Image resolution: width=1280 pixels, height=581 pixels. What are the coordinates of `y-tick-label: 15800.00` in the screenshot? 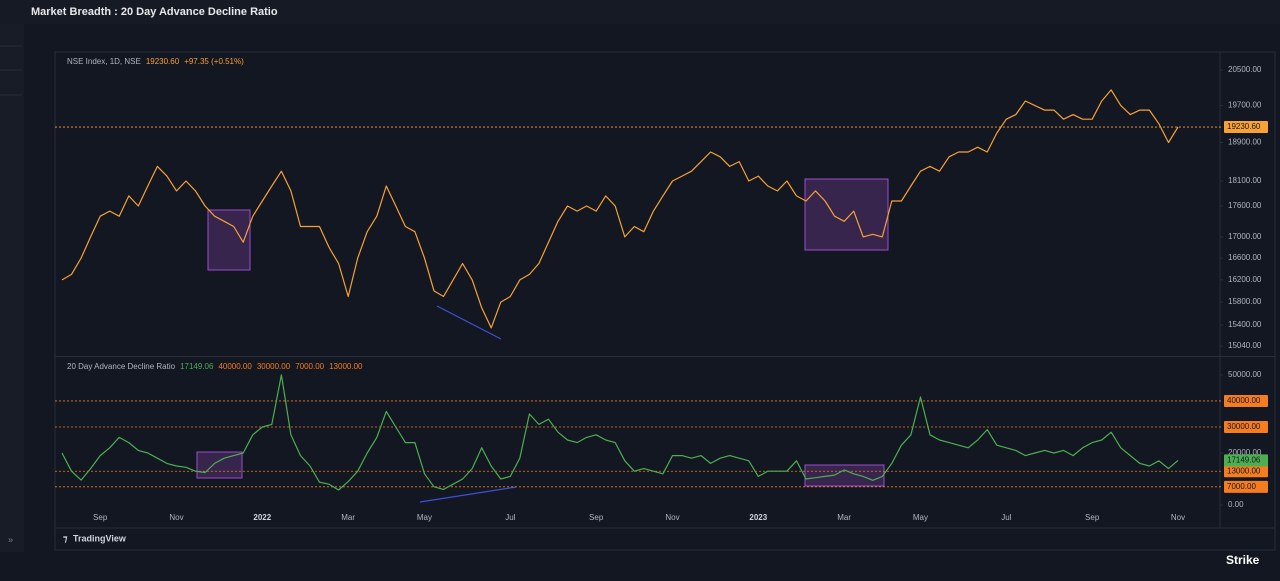 It's located at (1245, 301).